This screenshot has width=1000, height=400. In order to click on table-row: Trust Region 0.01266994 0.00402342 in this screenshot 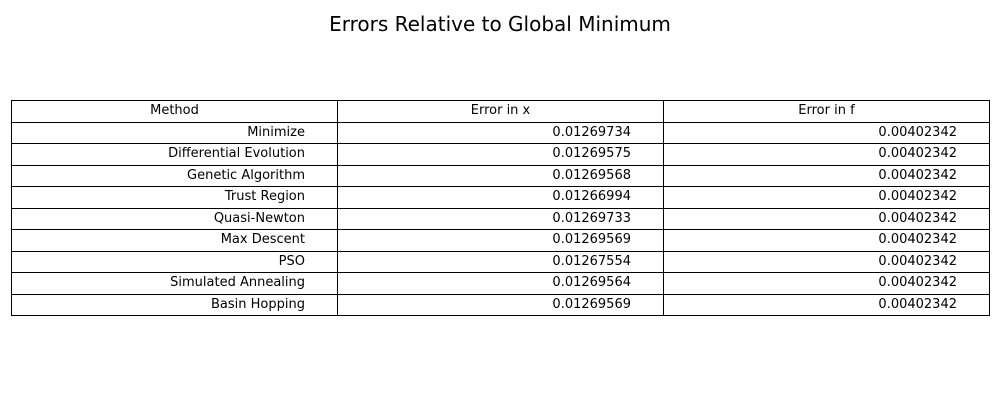, I will do `click(500, 197)`.